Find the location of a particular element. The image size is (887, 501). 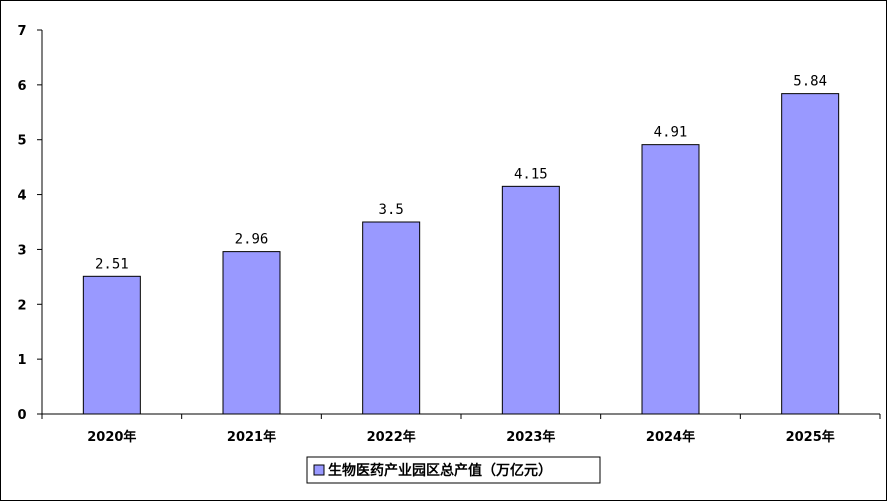

y-tick-label: 1 is located at coordinates (21, 360).